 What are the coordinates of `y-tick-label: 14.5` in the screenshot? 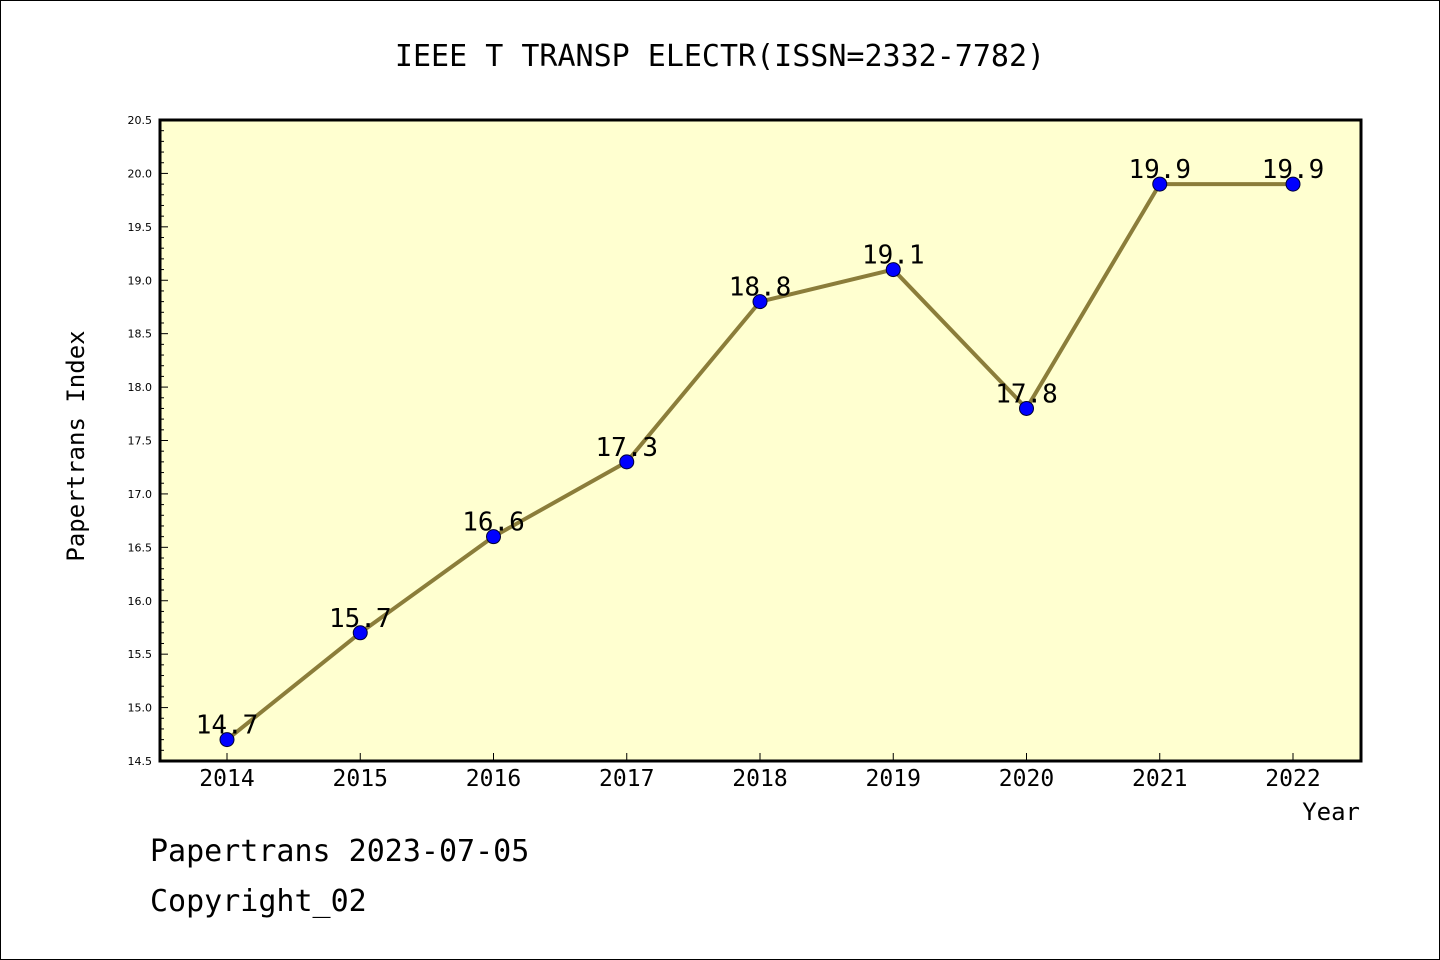 It's located at (140, 761).